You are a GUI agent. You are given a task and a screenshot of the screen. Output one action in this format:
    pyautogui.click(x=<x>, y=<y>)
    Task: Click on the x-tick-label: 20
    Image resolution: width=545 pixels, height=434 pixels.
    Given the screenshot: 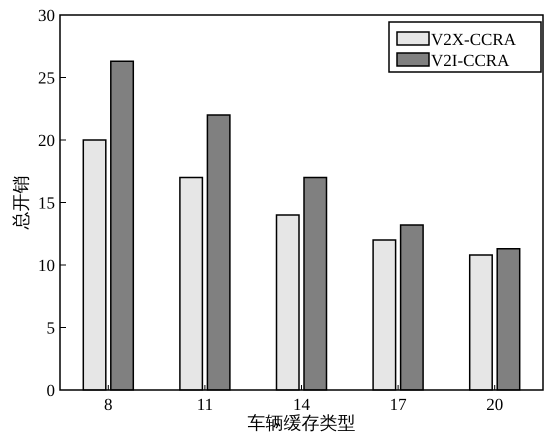 What is the action you would take?
    pyautogui.click(x=495, y=404)
    